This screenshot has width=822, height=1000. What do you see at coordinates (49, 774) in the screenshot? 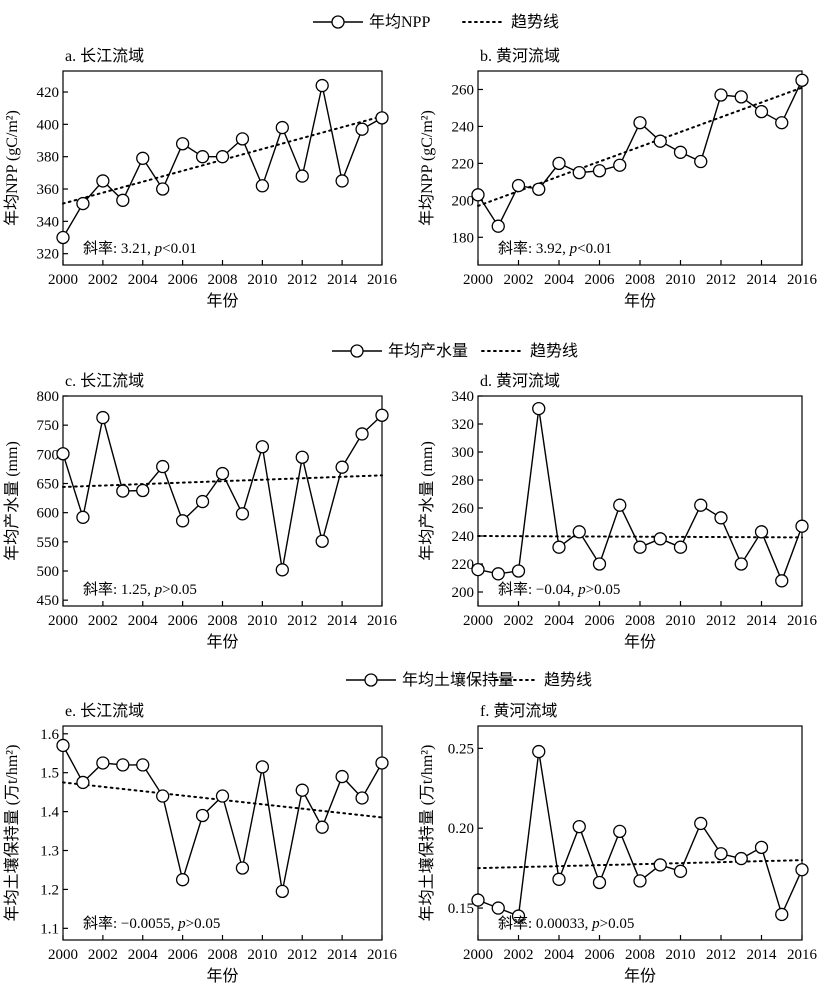
I see `y-tick-label: 1.5` at bounding box center [49, 774].